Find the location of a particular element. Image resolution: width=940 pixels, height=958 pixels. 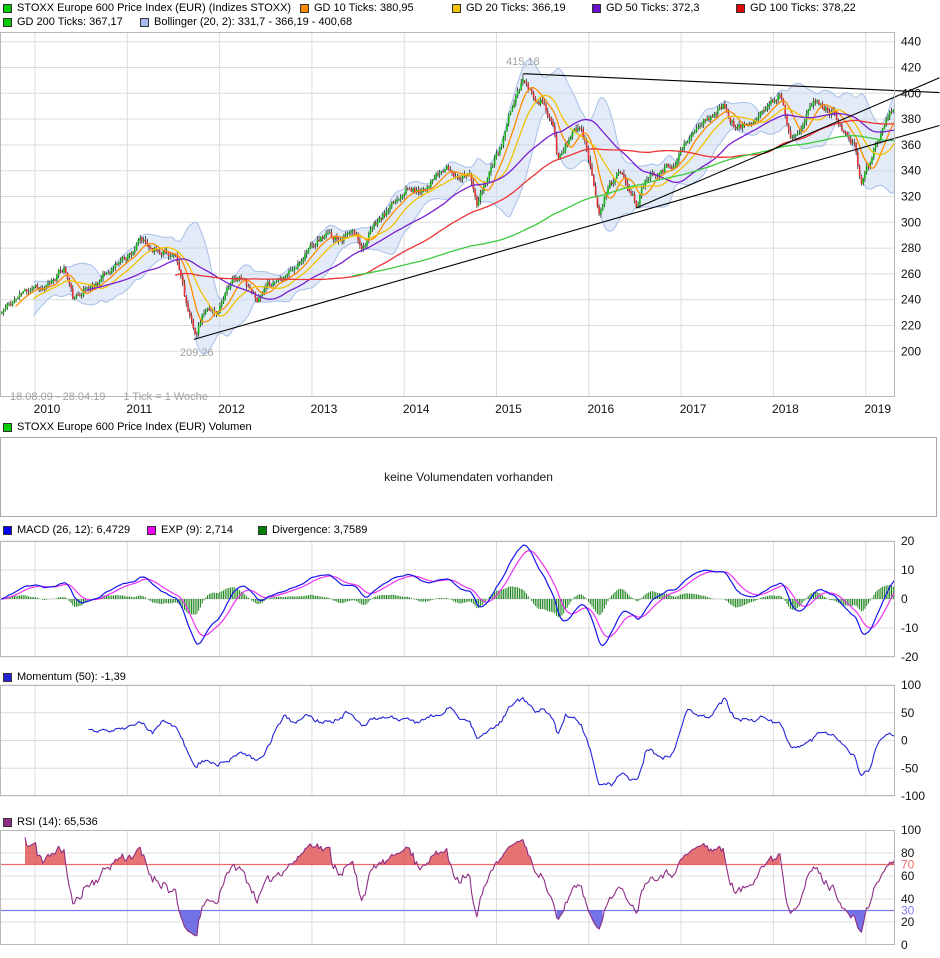

svg-text: 300 is located at coordinates (911, 222).